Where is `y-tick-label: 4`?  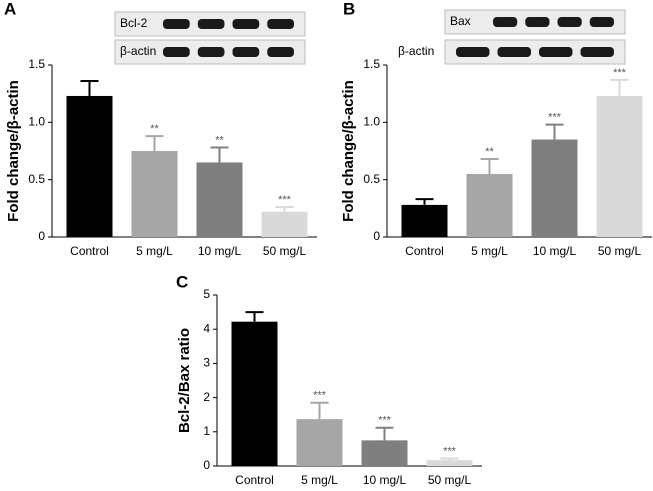 y-tick-label: 4 is located at coordinates (206, 328).